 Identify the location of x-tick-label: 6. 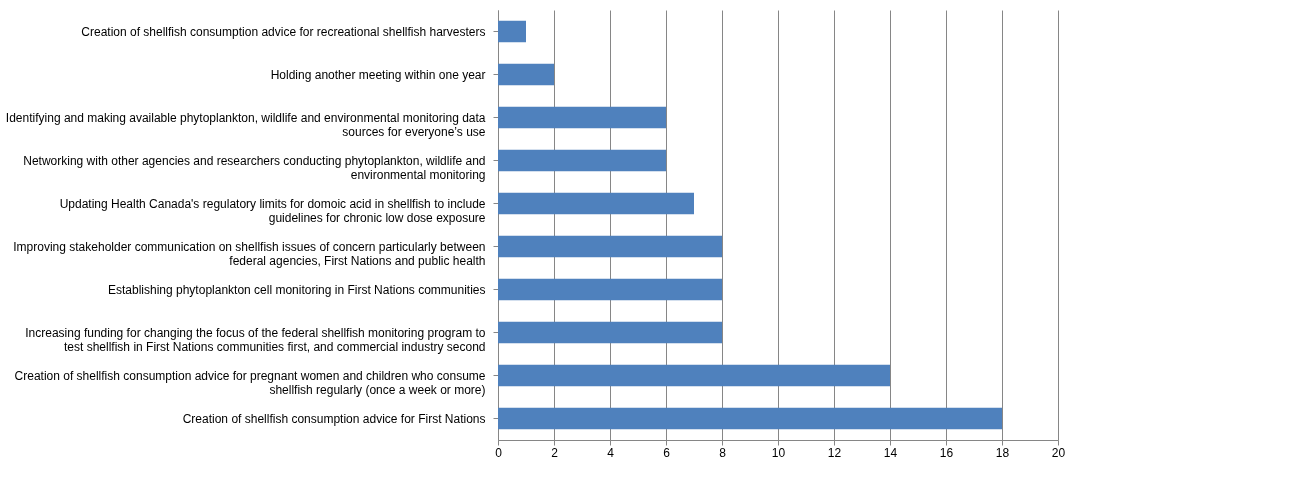
(667, 452).